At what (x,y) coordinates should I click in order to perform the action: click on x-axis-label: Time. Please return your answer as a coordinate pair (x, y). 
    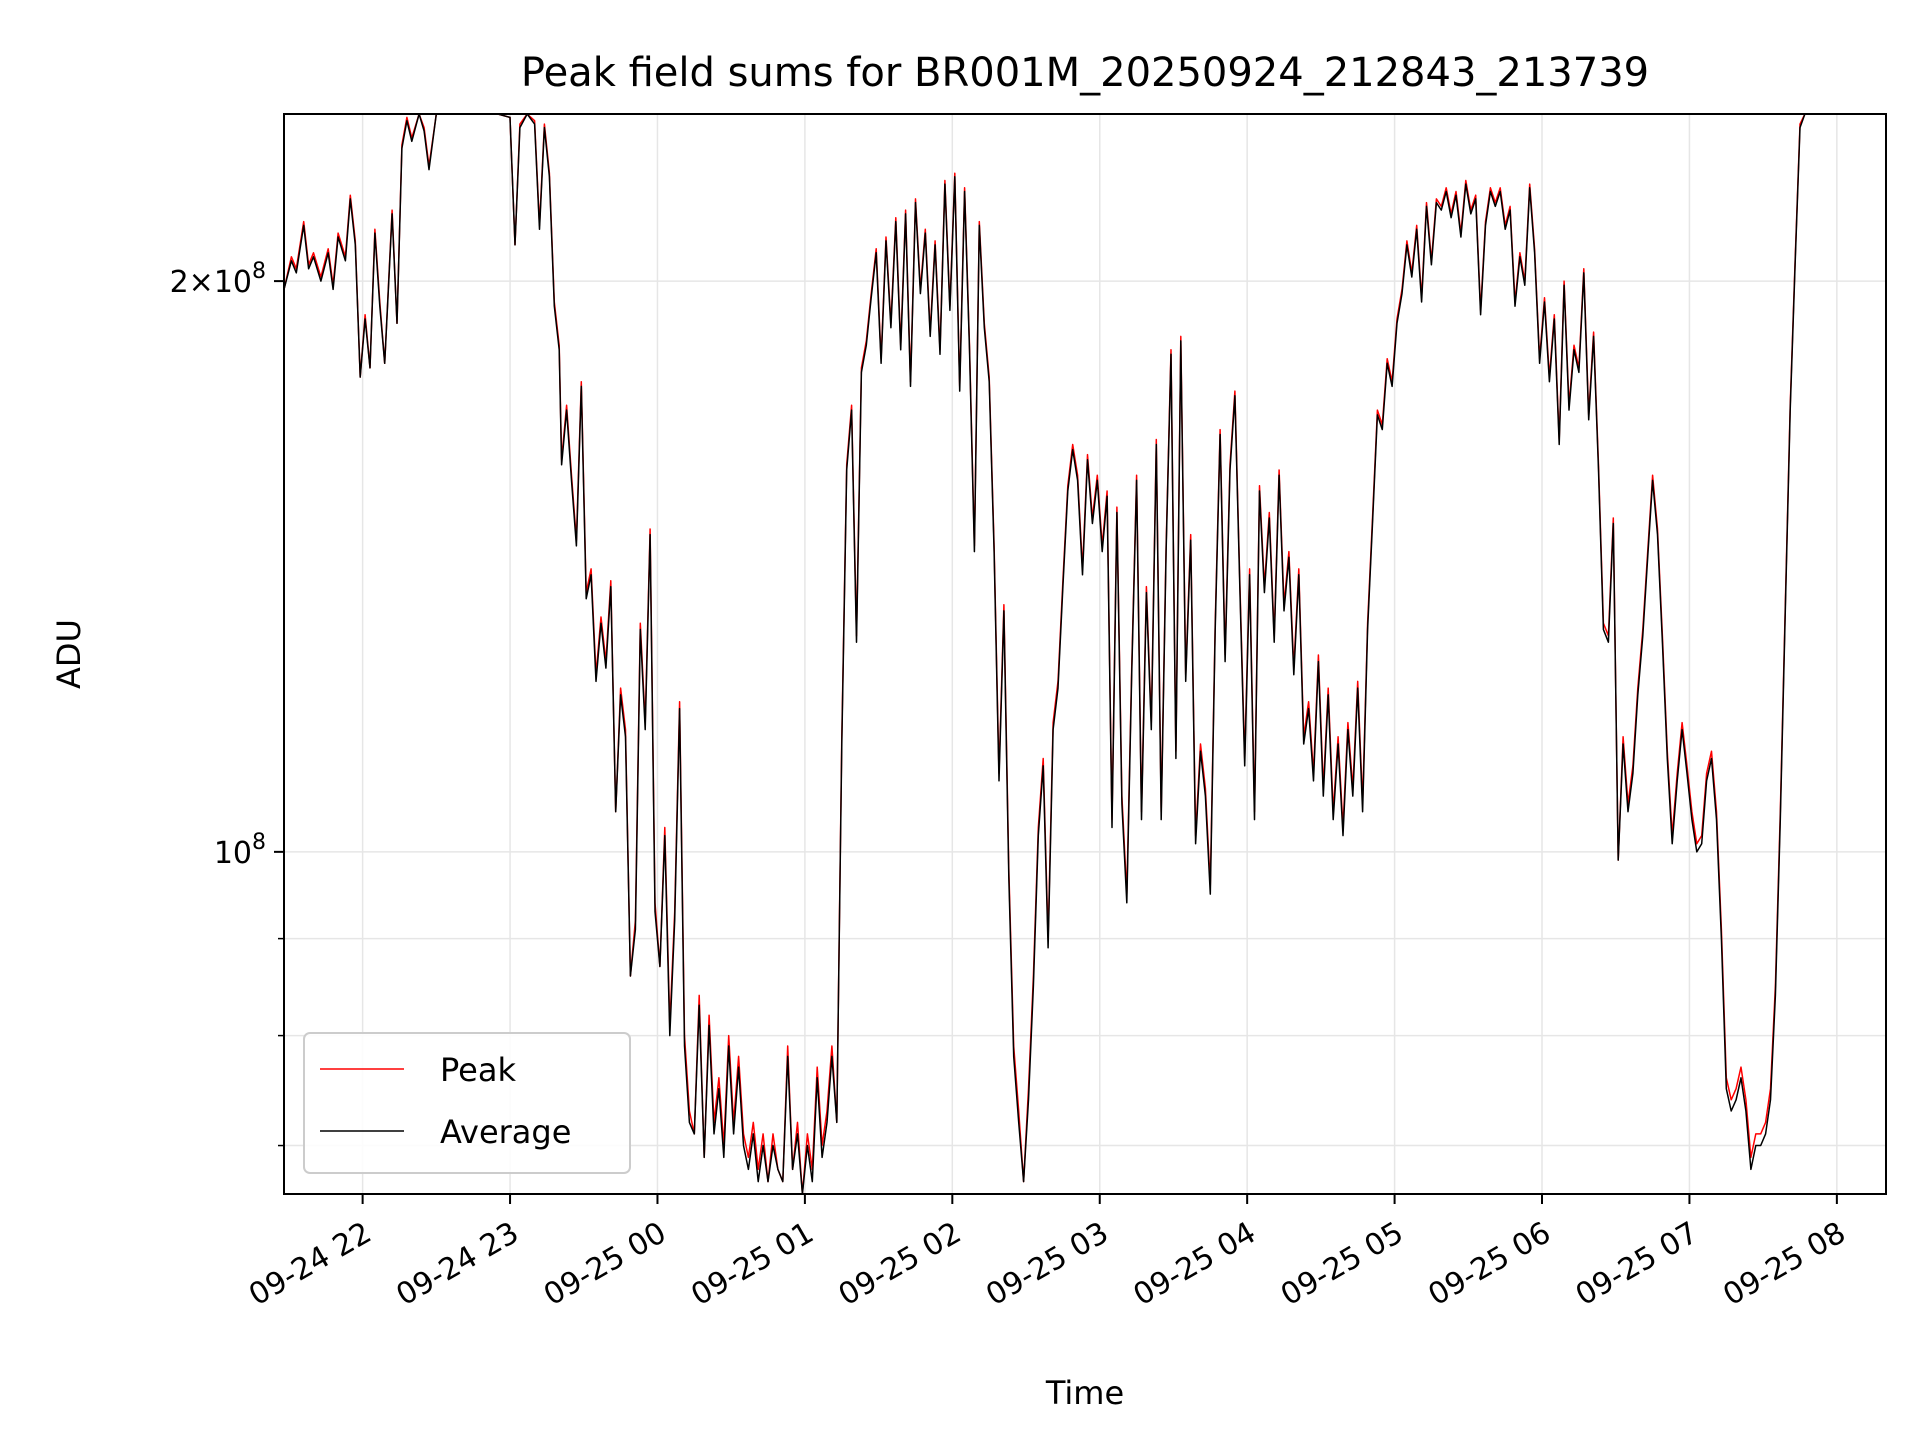
    Looking at the image, I should click on (1084, 1393).